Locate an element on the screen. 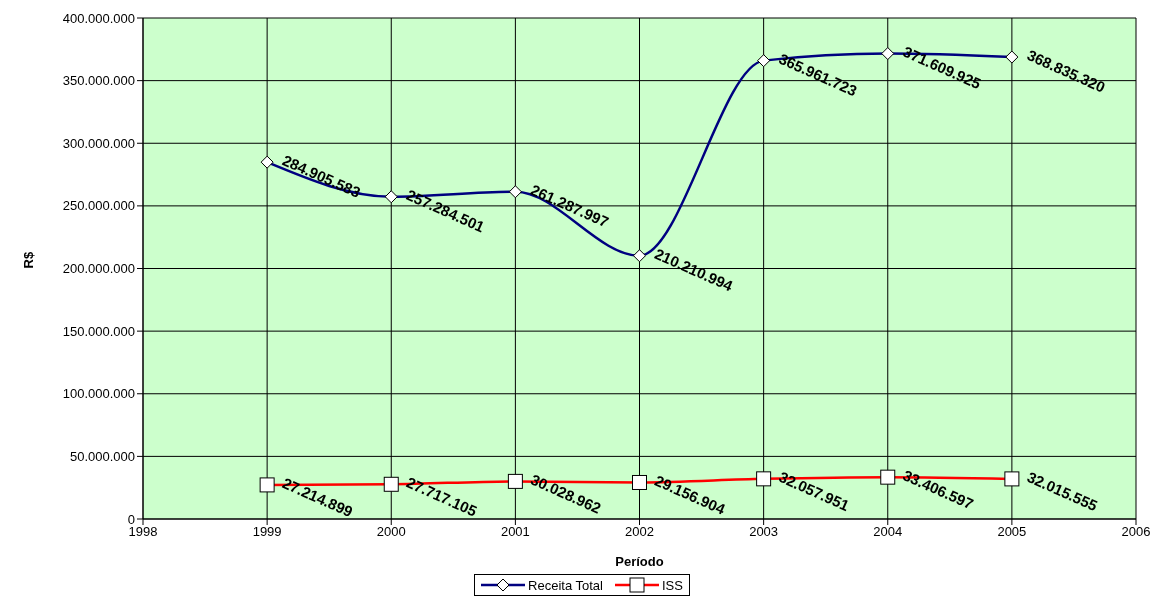  x-tick-label: 2000 is located at coordinates (391, 532).